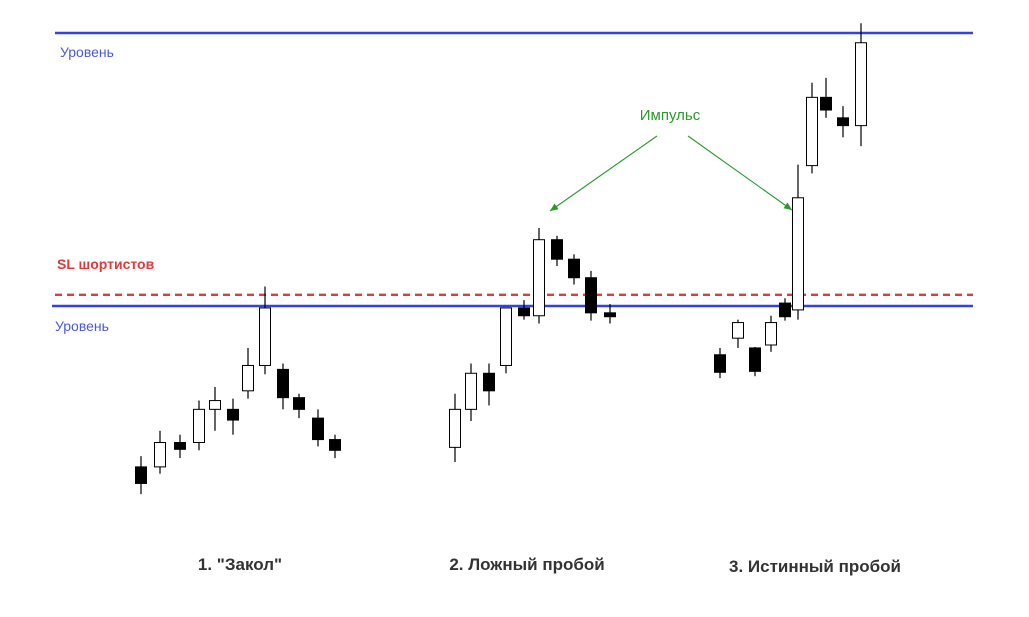 The image size is (1029, 617). I want to click on level-label-top: Уровень, so click(87, 52).